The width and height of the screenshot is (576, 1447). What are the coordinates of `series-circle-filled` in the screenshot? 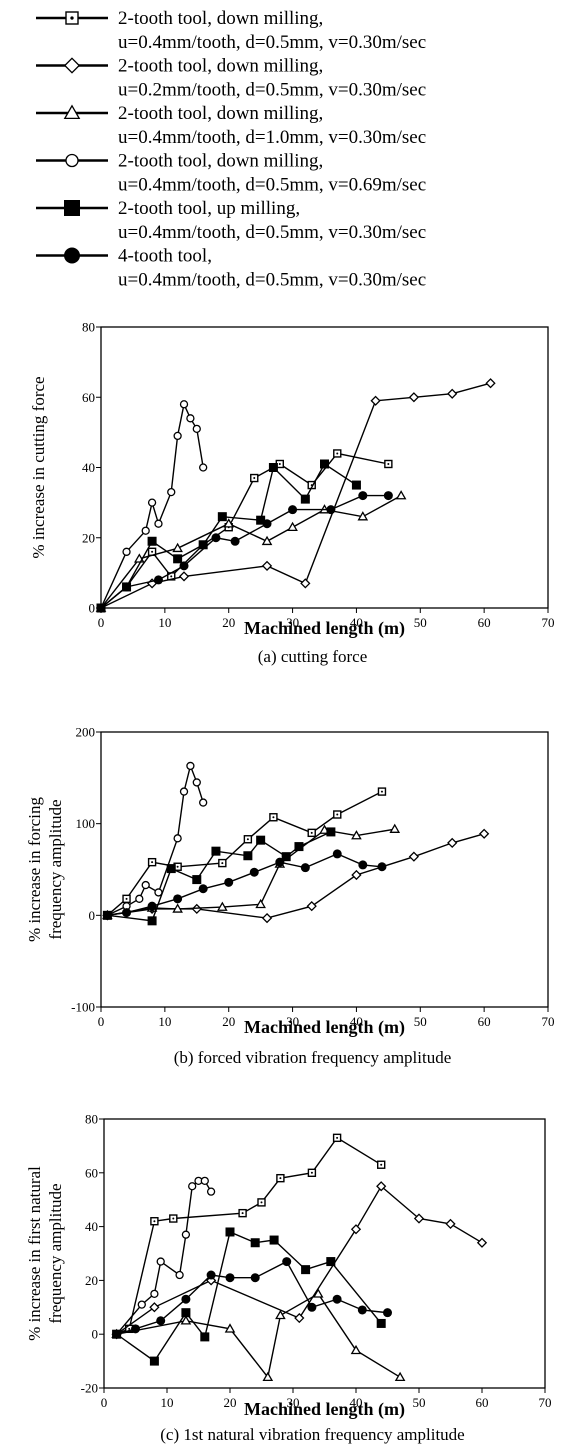 It's located at (252, 1298).